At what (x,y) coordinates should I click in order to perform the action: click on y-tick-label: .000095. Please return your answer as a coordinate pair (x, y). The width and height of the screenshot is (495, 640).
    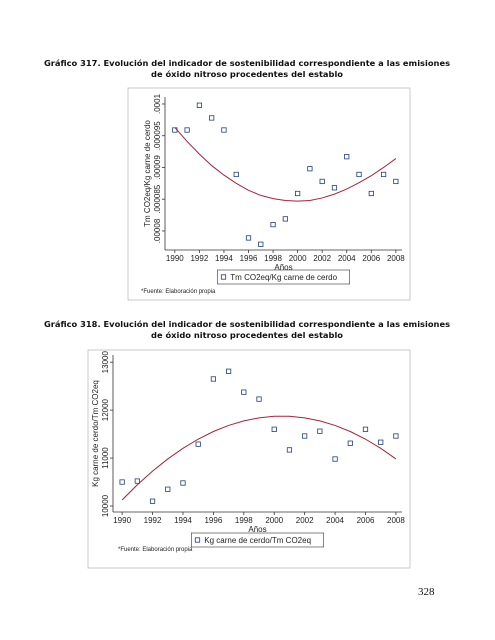
    Looking at the image, I should click on (157, 135).